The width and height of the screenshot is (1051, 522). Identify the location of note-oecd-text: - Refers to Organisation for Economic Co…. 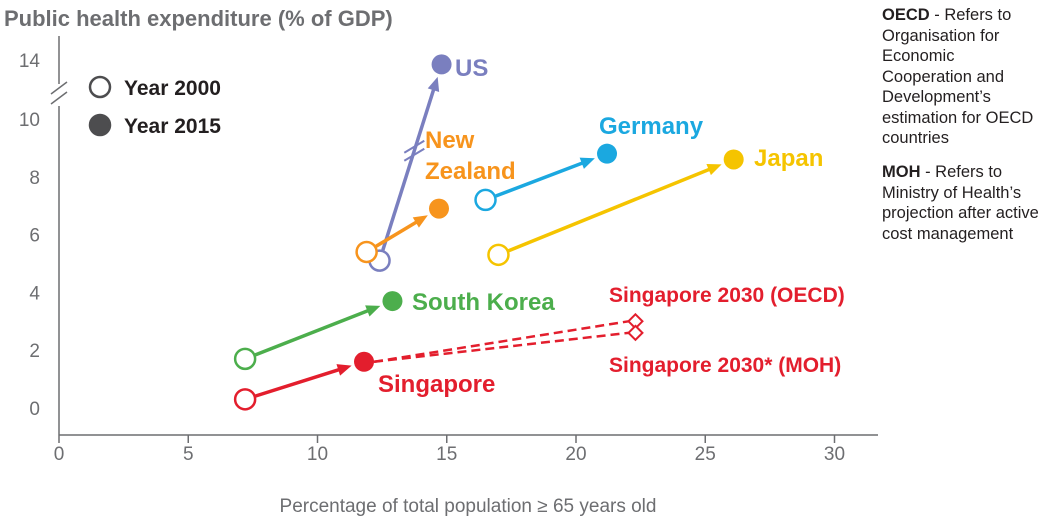
(958, 76).